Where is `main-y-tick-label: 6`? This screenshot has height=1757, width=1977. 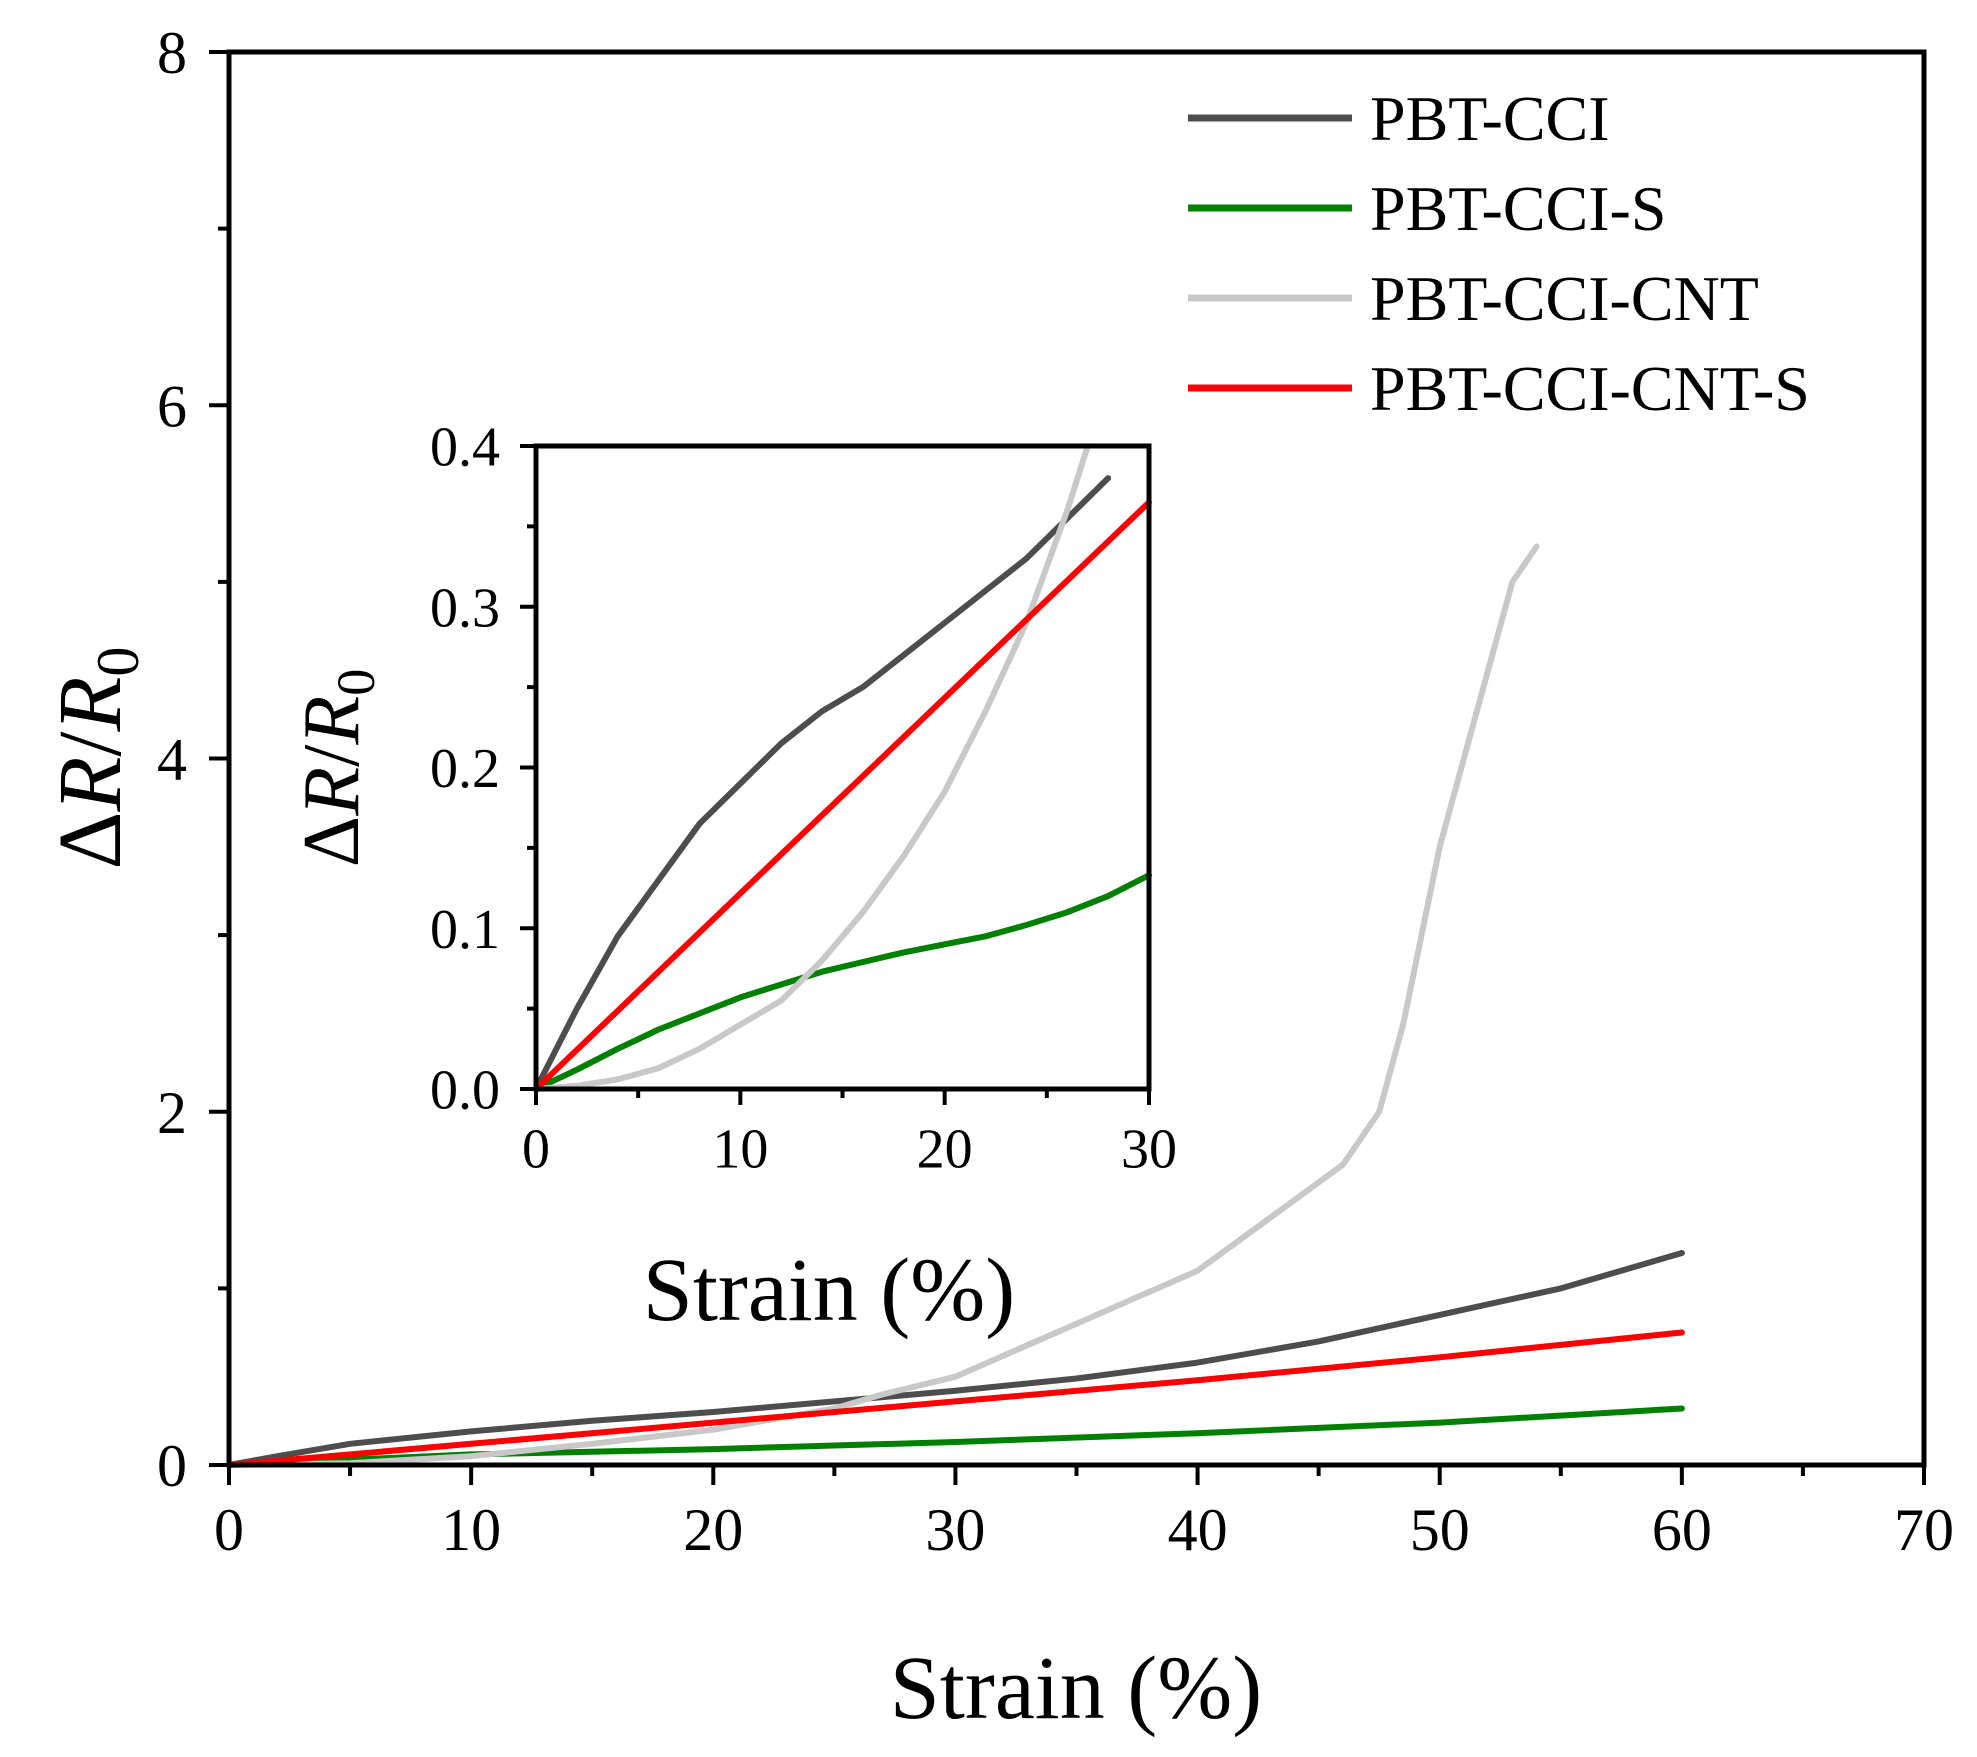 main-y-tick-label: 6 is located at coordinates (172, 406).